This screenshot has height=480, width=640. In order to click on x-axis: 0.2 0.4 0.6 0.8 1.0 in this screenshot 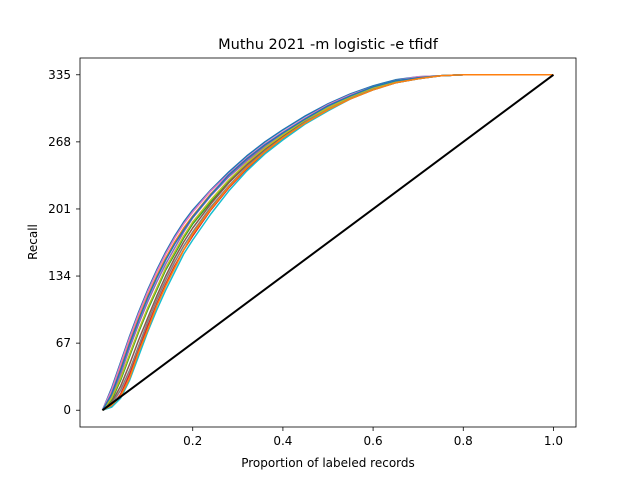, I will do `click(373, 437)`.